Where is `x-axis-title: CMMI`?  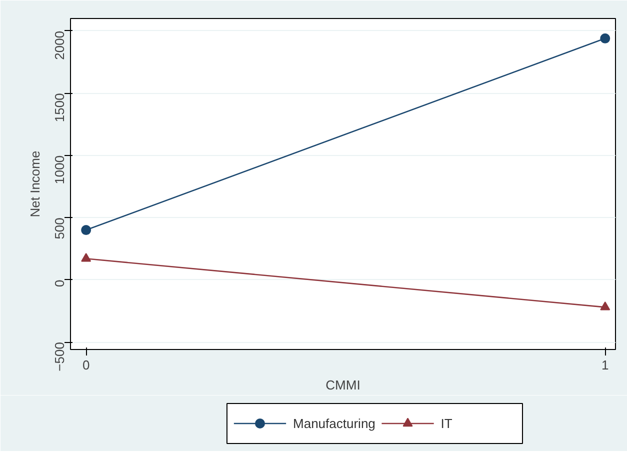
x-axis-title: CMMI is located at coordinates (343, 385).